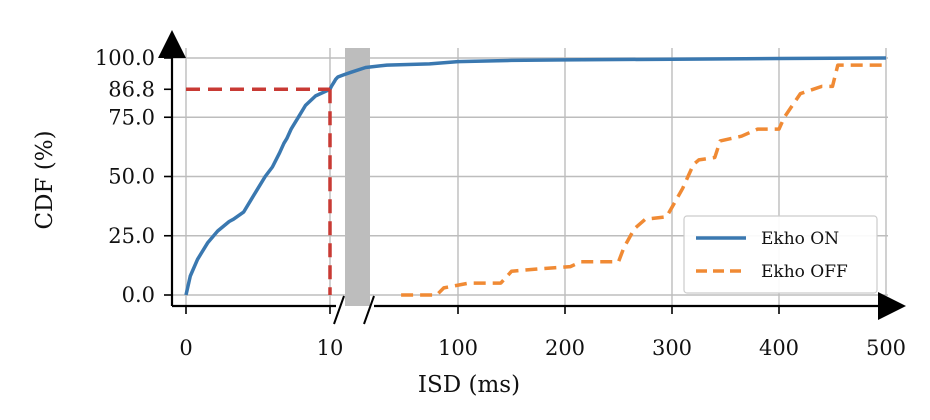  What do you see at coordinates (339, 310) in the screenshot?
I see `axis-break-mark-left` at bounding box center [339, 310].